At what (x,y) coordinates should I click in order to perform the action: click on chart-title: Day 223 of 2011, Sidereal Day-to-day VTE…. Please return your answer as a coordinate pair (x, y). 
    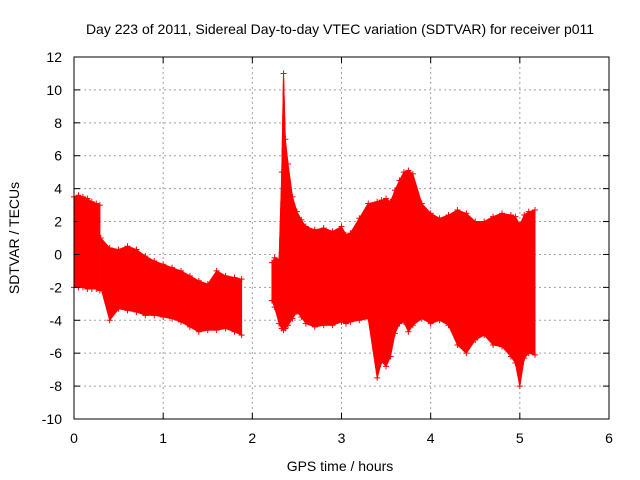
    Looking at the image, I should click on (340, 29).